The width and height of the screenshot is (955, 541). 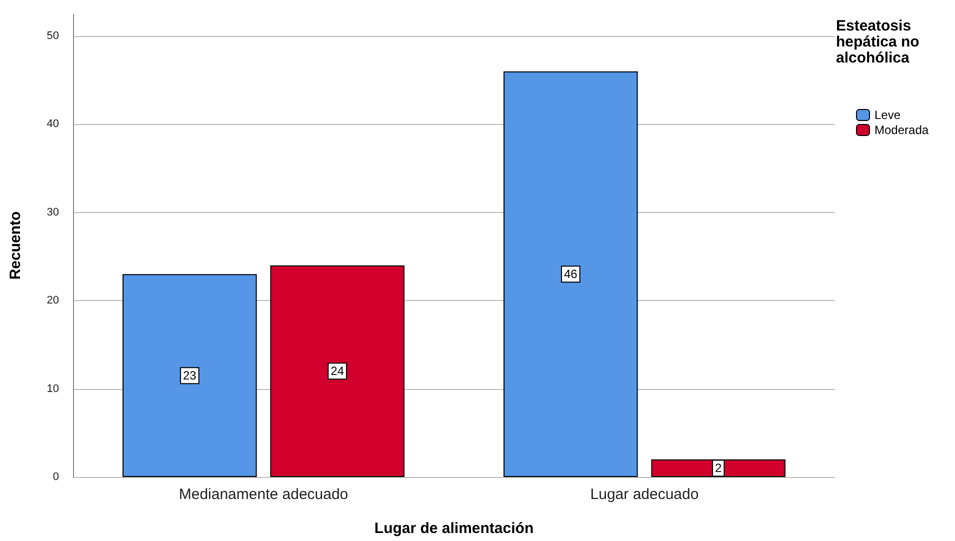 What do you see at coordinates (55, 477) in the screenshot?
I see `y-tick-label: 0` at bounding box center [55, 477].